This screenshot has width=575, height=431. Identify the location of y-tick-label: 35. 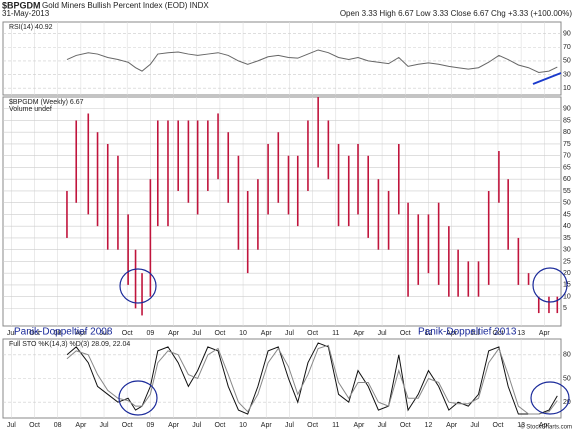
(567, 238).